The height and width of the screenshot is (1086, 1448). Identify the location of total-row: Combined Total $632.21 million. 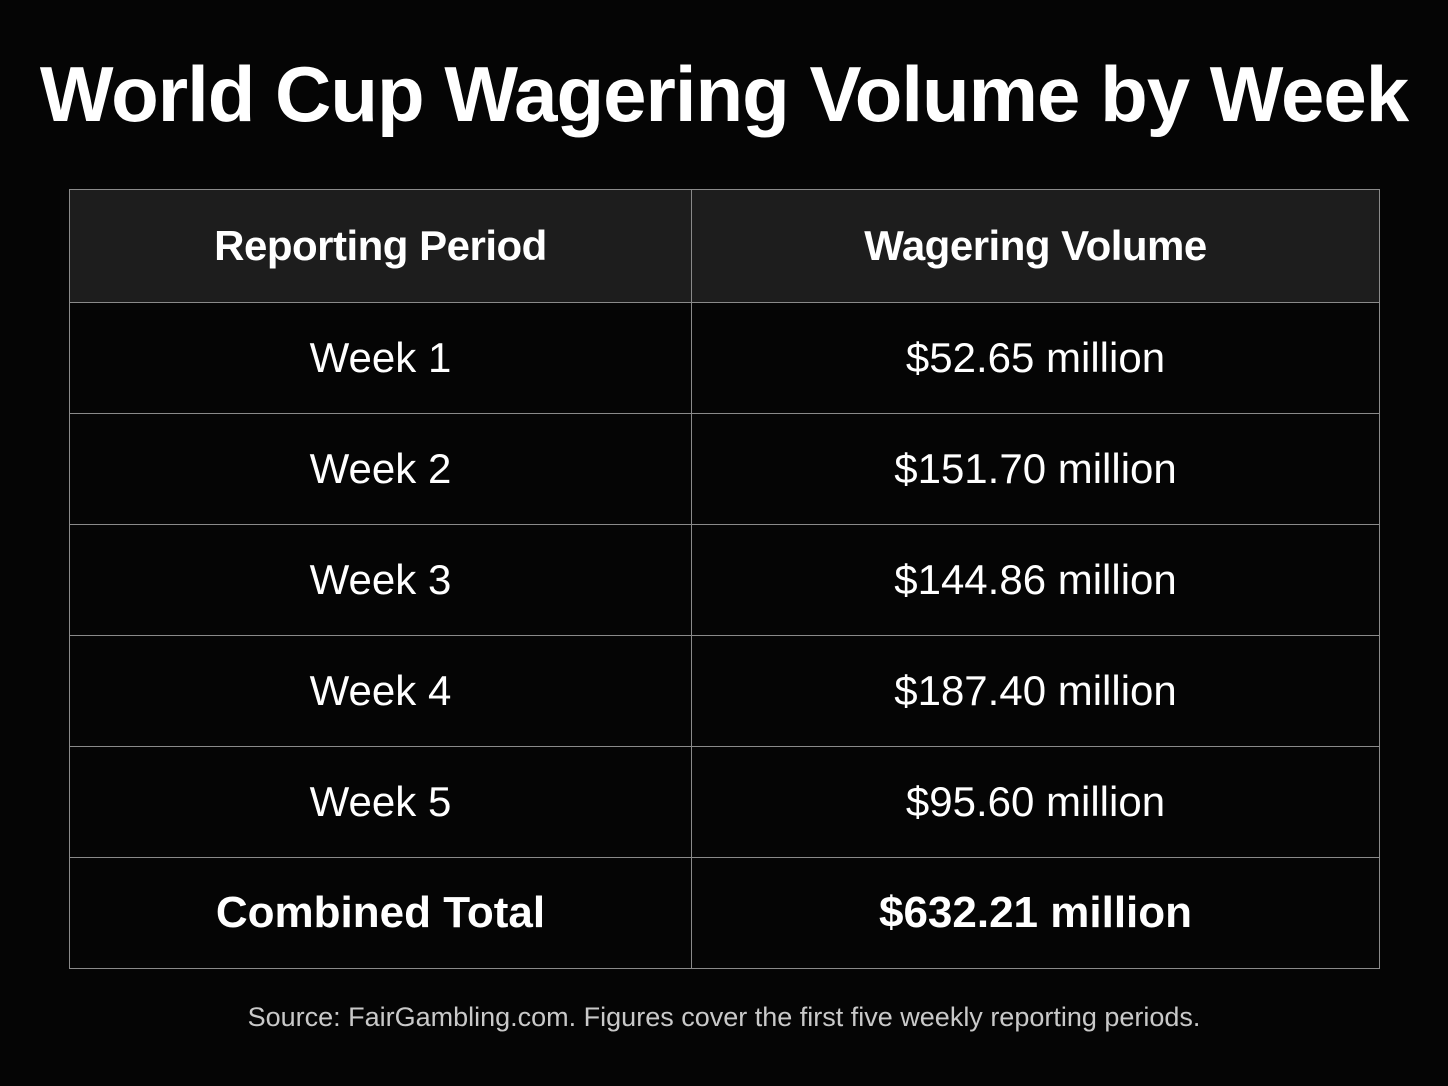
(724, 913).